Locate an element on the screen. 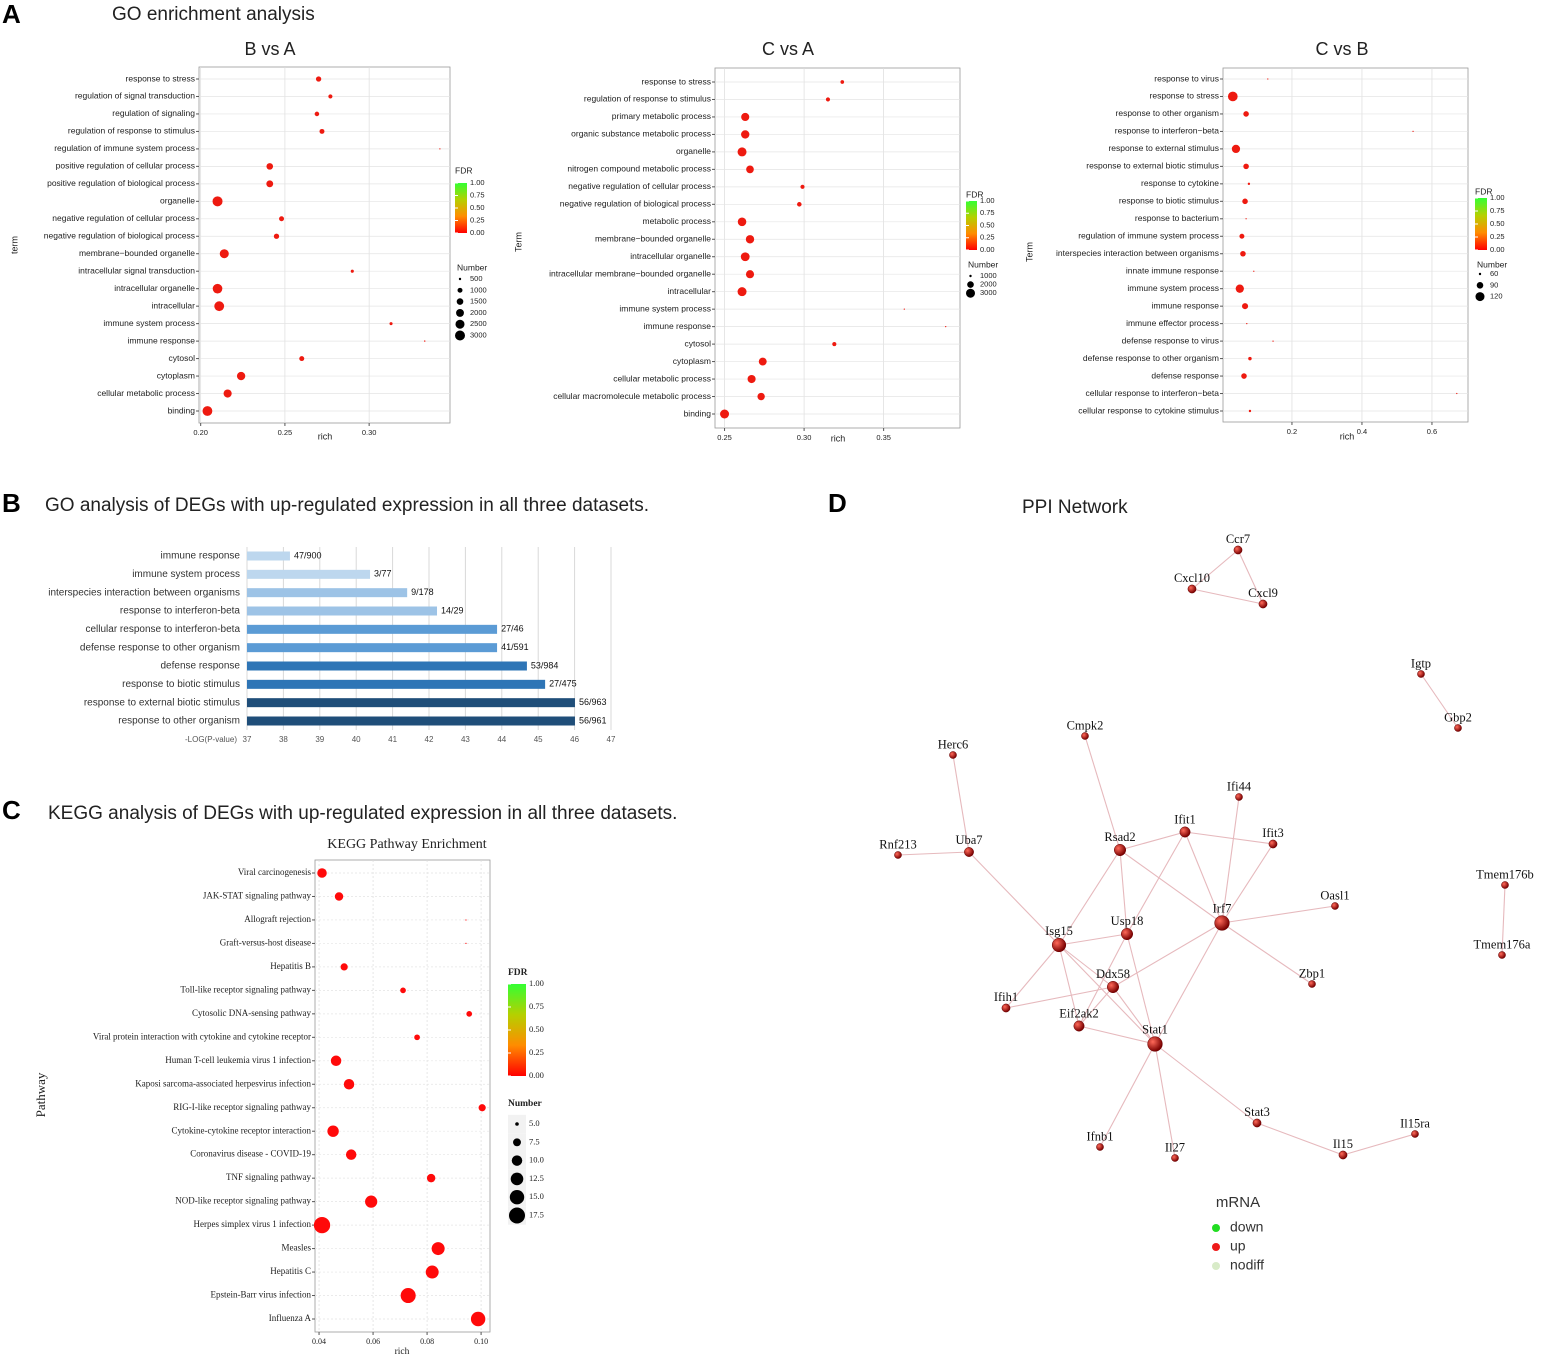 This screenshot has width=1548, height=1358. y-tick-label: response to stress is located at coordinates (160, 78).